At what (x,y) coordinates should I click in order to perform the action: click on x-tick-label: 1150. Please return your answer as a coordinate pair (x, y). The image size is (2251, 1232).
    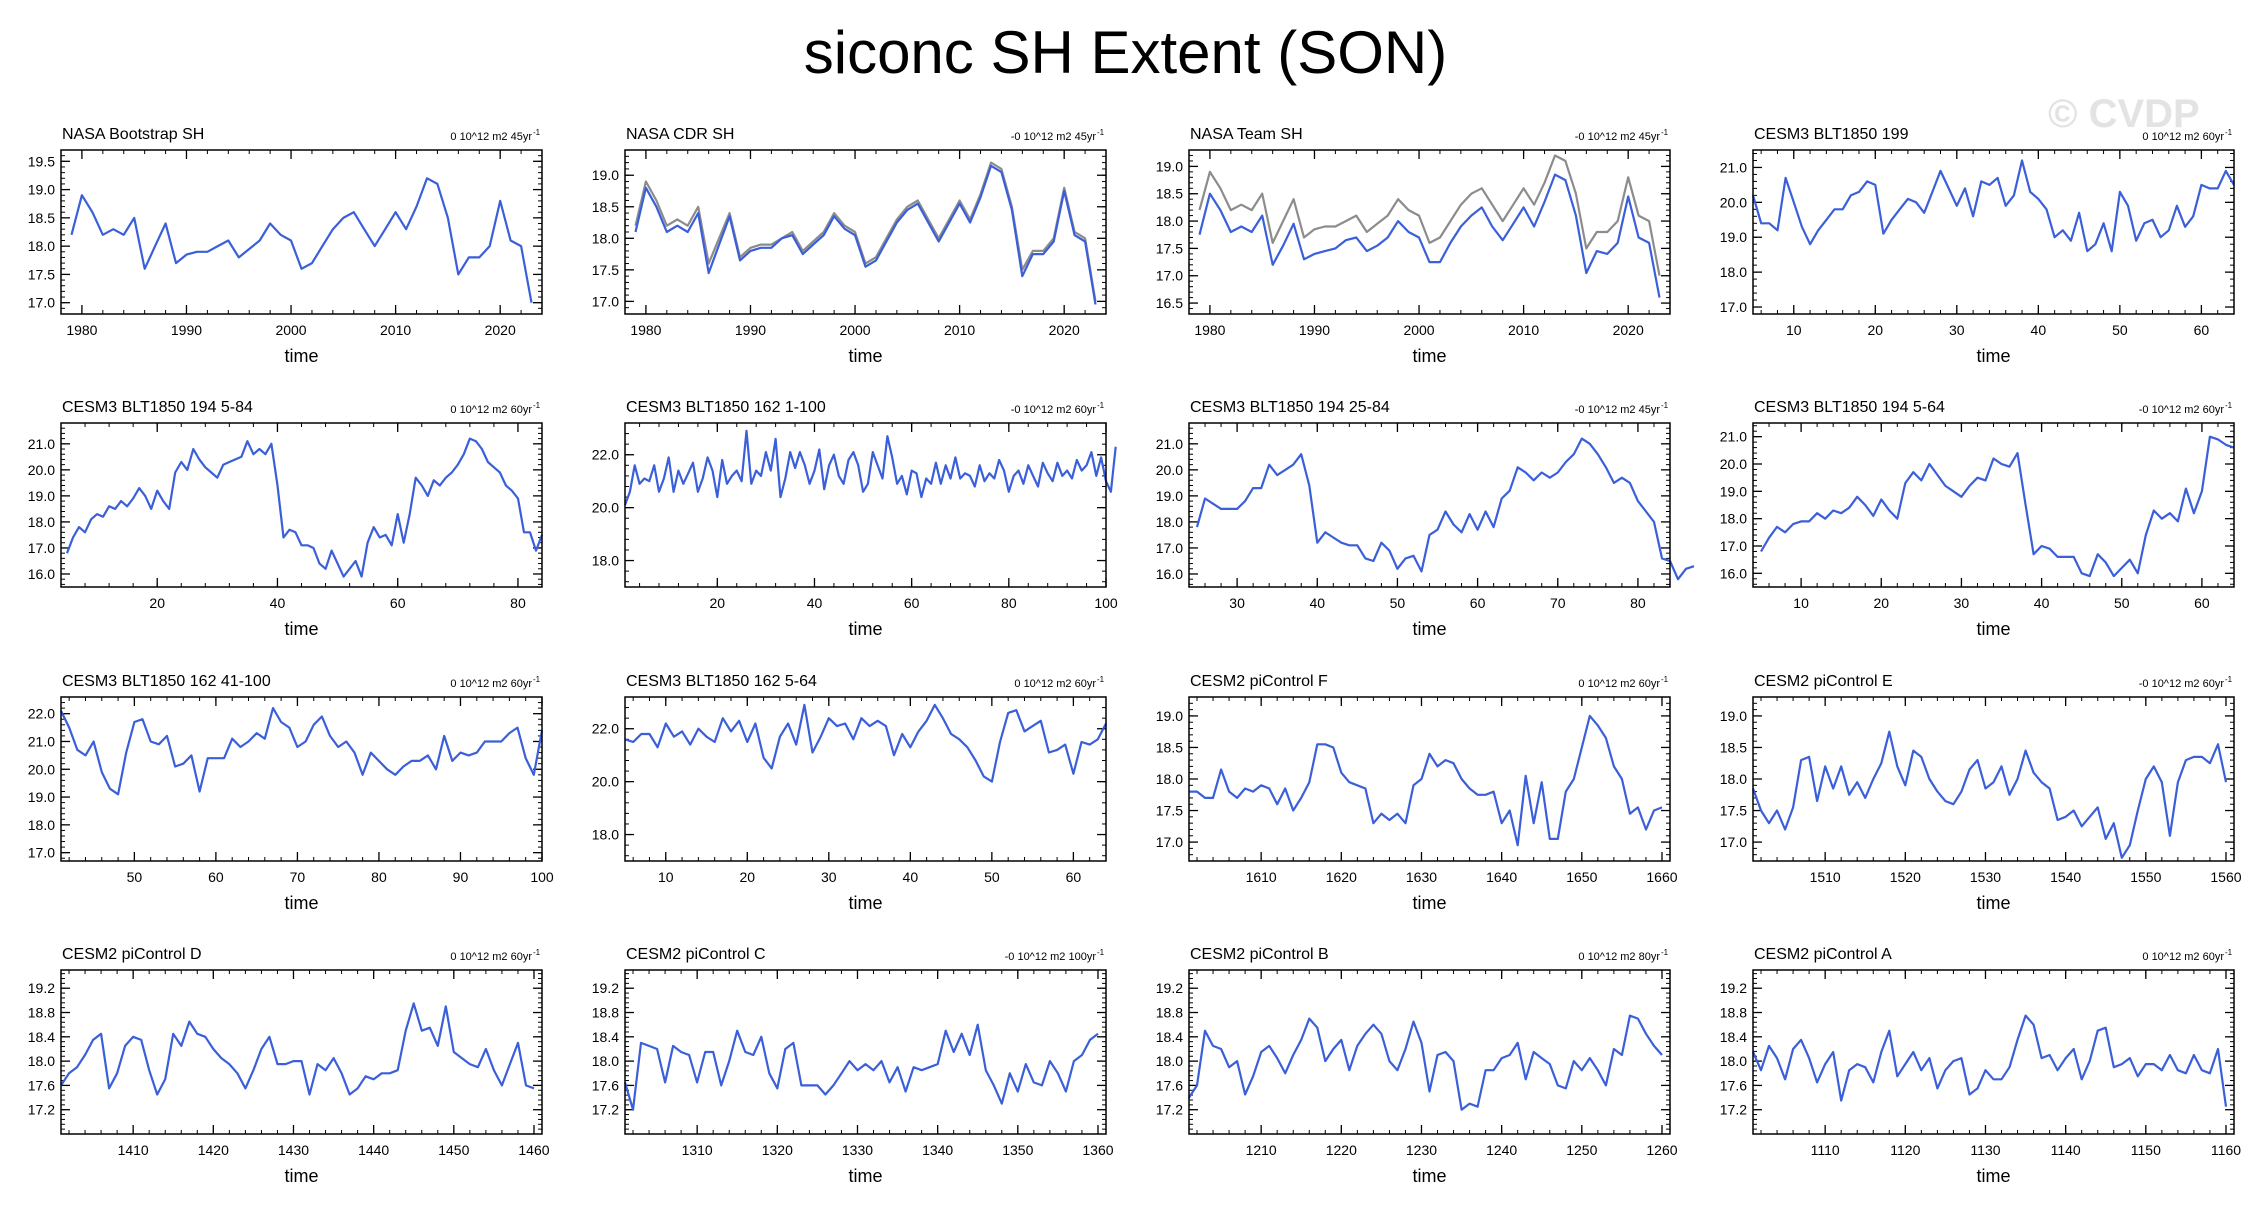
    Looking at the image, I should click on (2146, 1150).